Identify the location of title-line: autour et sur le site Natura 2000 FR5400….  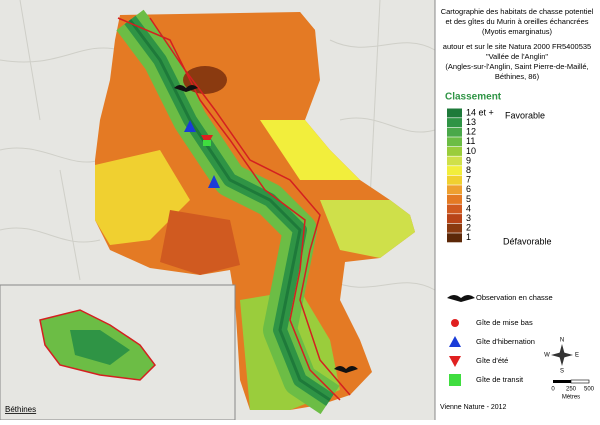
(517, 46).